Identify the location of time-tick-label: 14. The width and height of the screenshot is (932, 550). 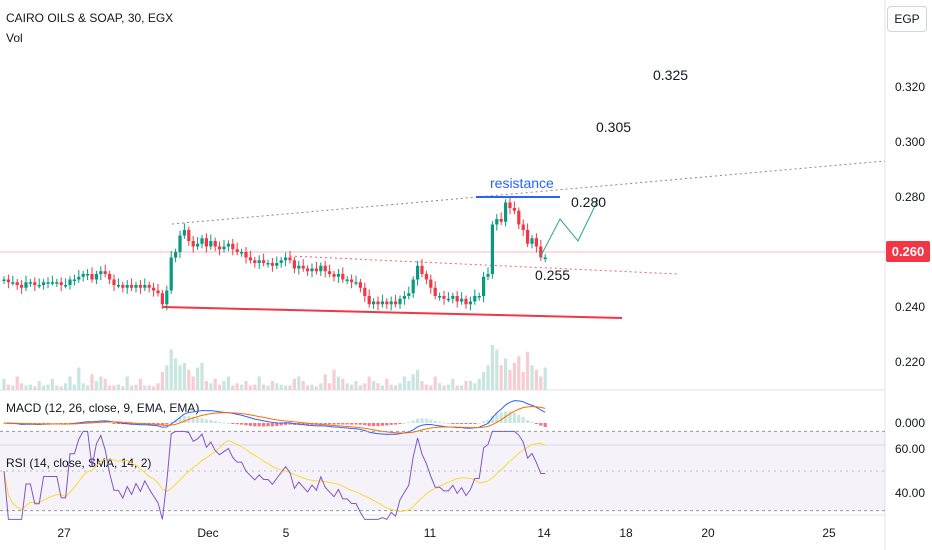
(544, 533).